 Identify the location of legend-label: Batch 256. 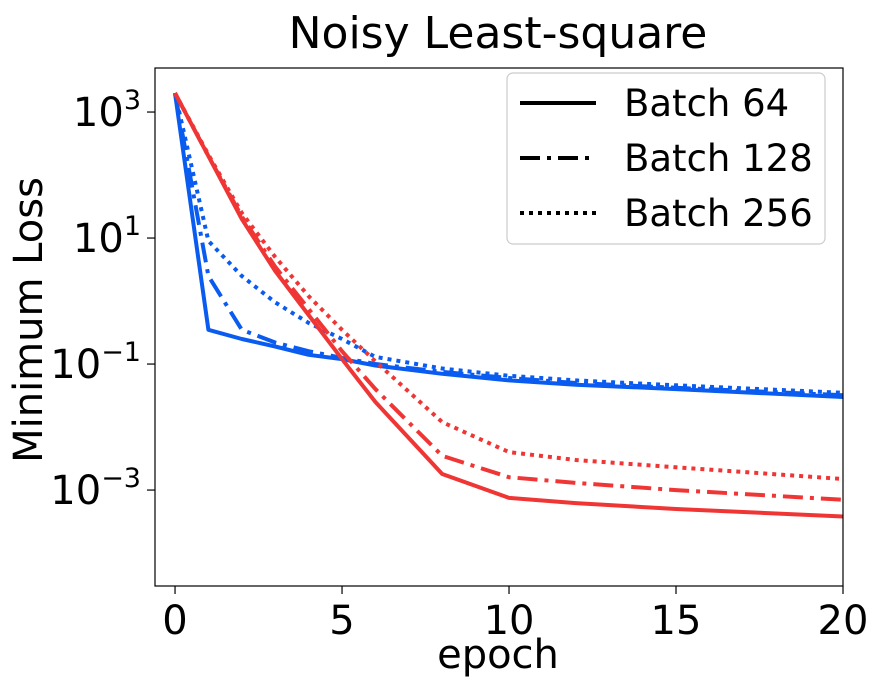
(718, 213).